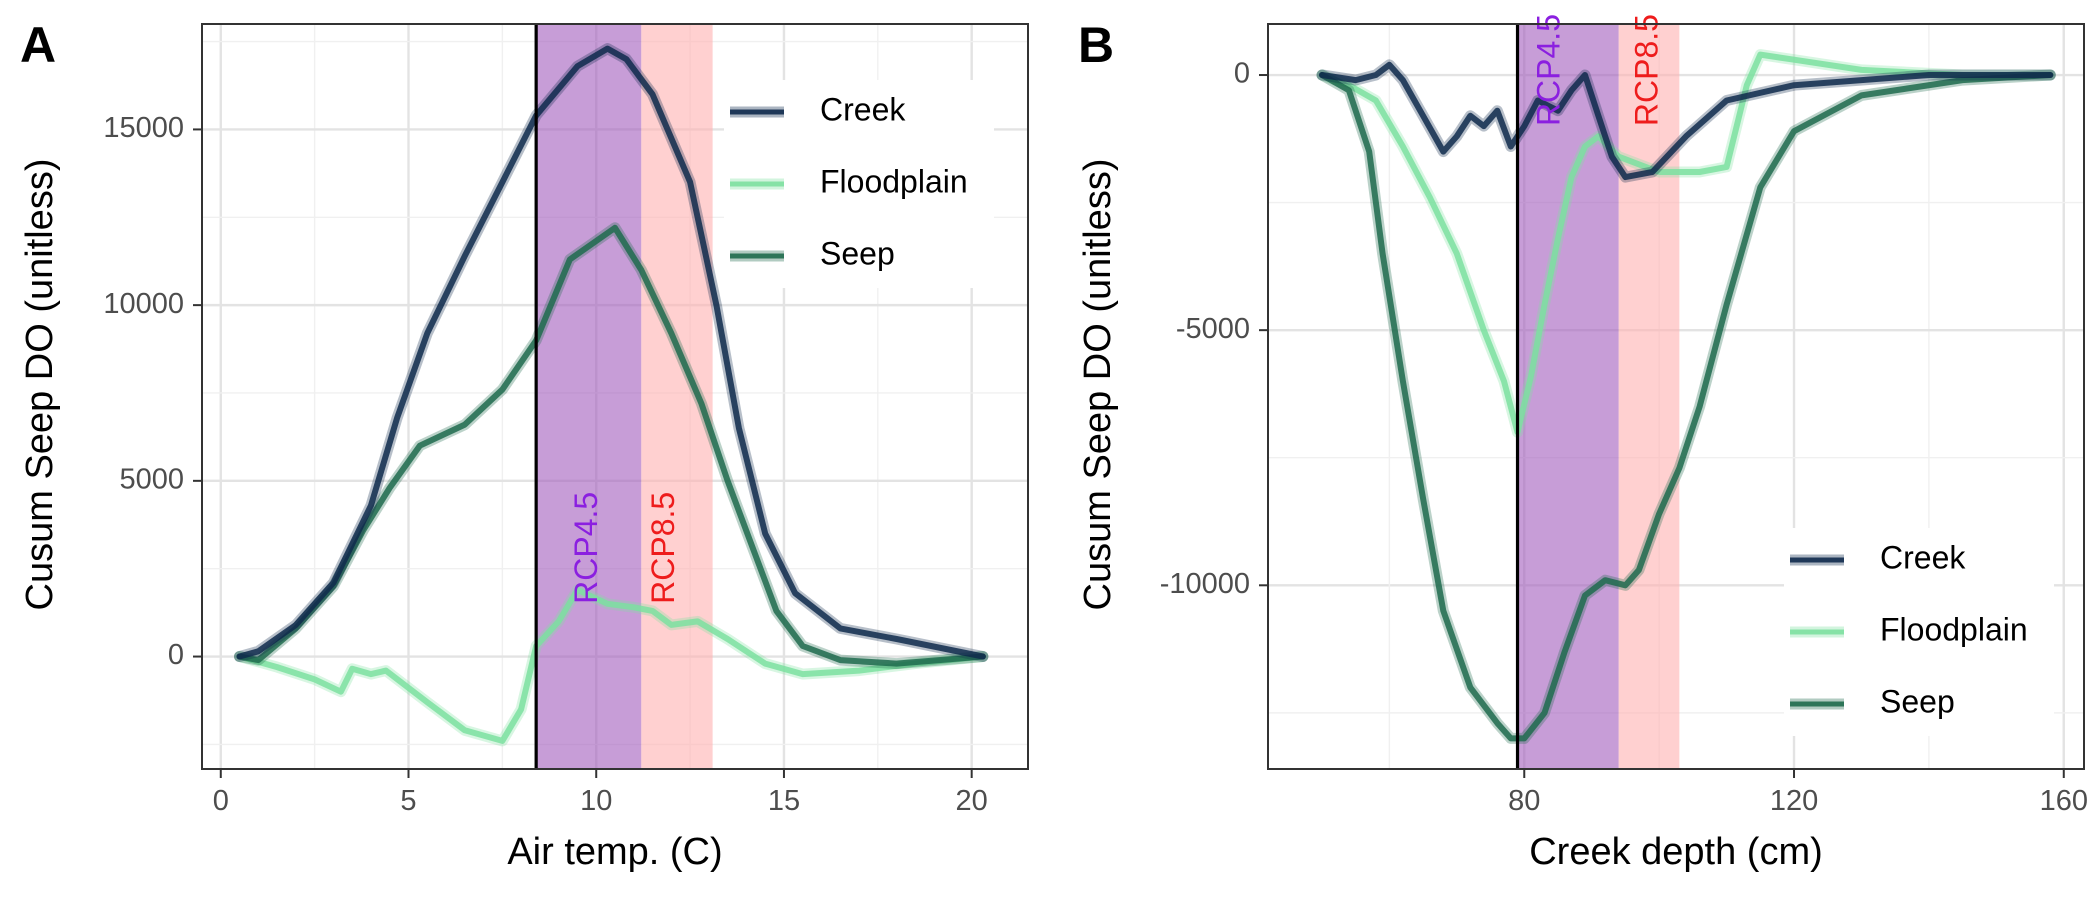 This screenshot has width=2100, height=905. Describe the element at coordinates (1524, 801) in the screenshot. I see `x-tick-label: 80` at that location.